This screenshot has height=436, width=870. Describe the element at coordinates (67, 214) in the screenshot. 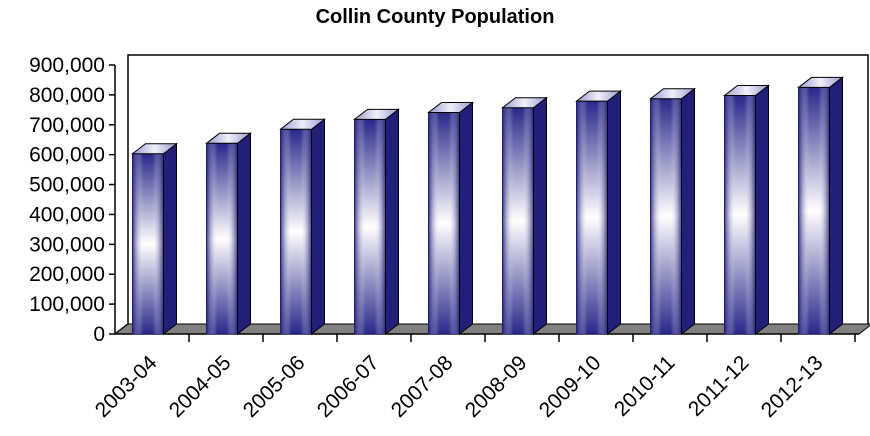

I see `y-tick-label: 400,000` at that location.